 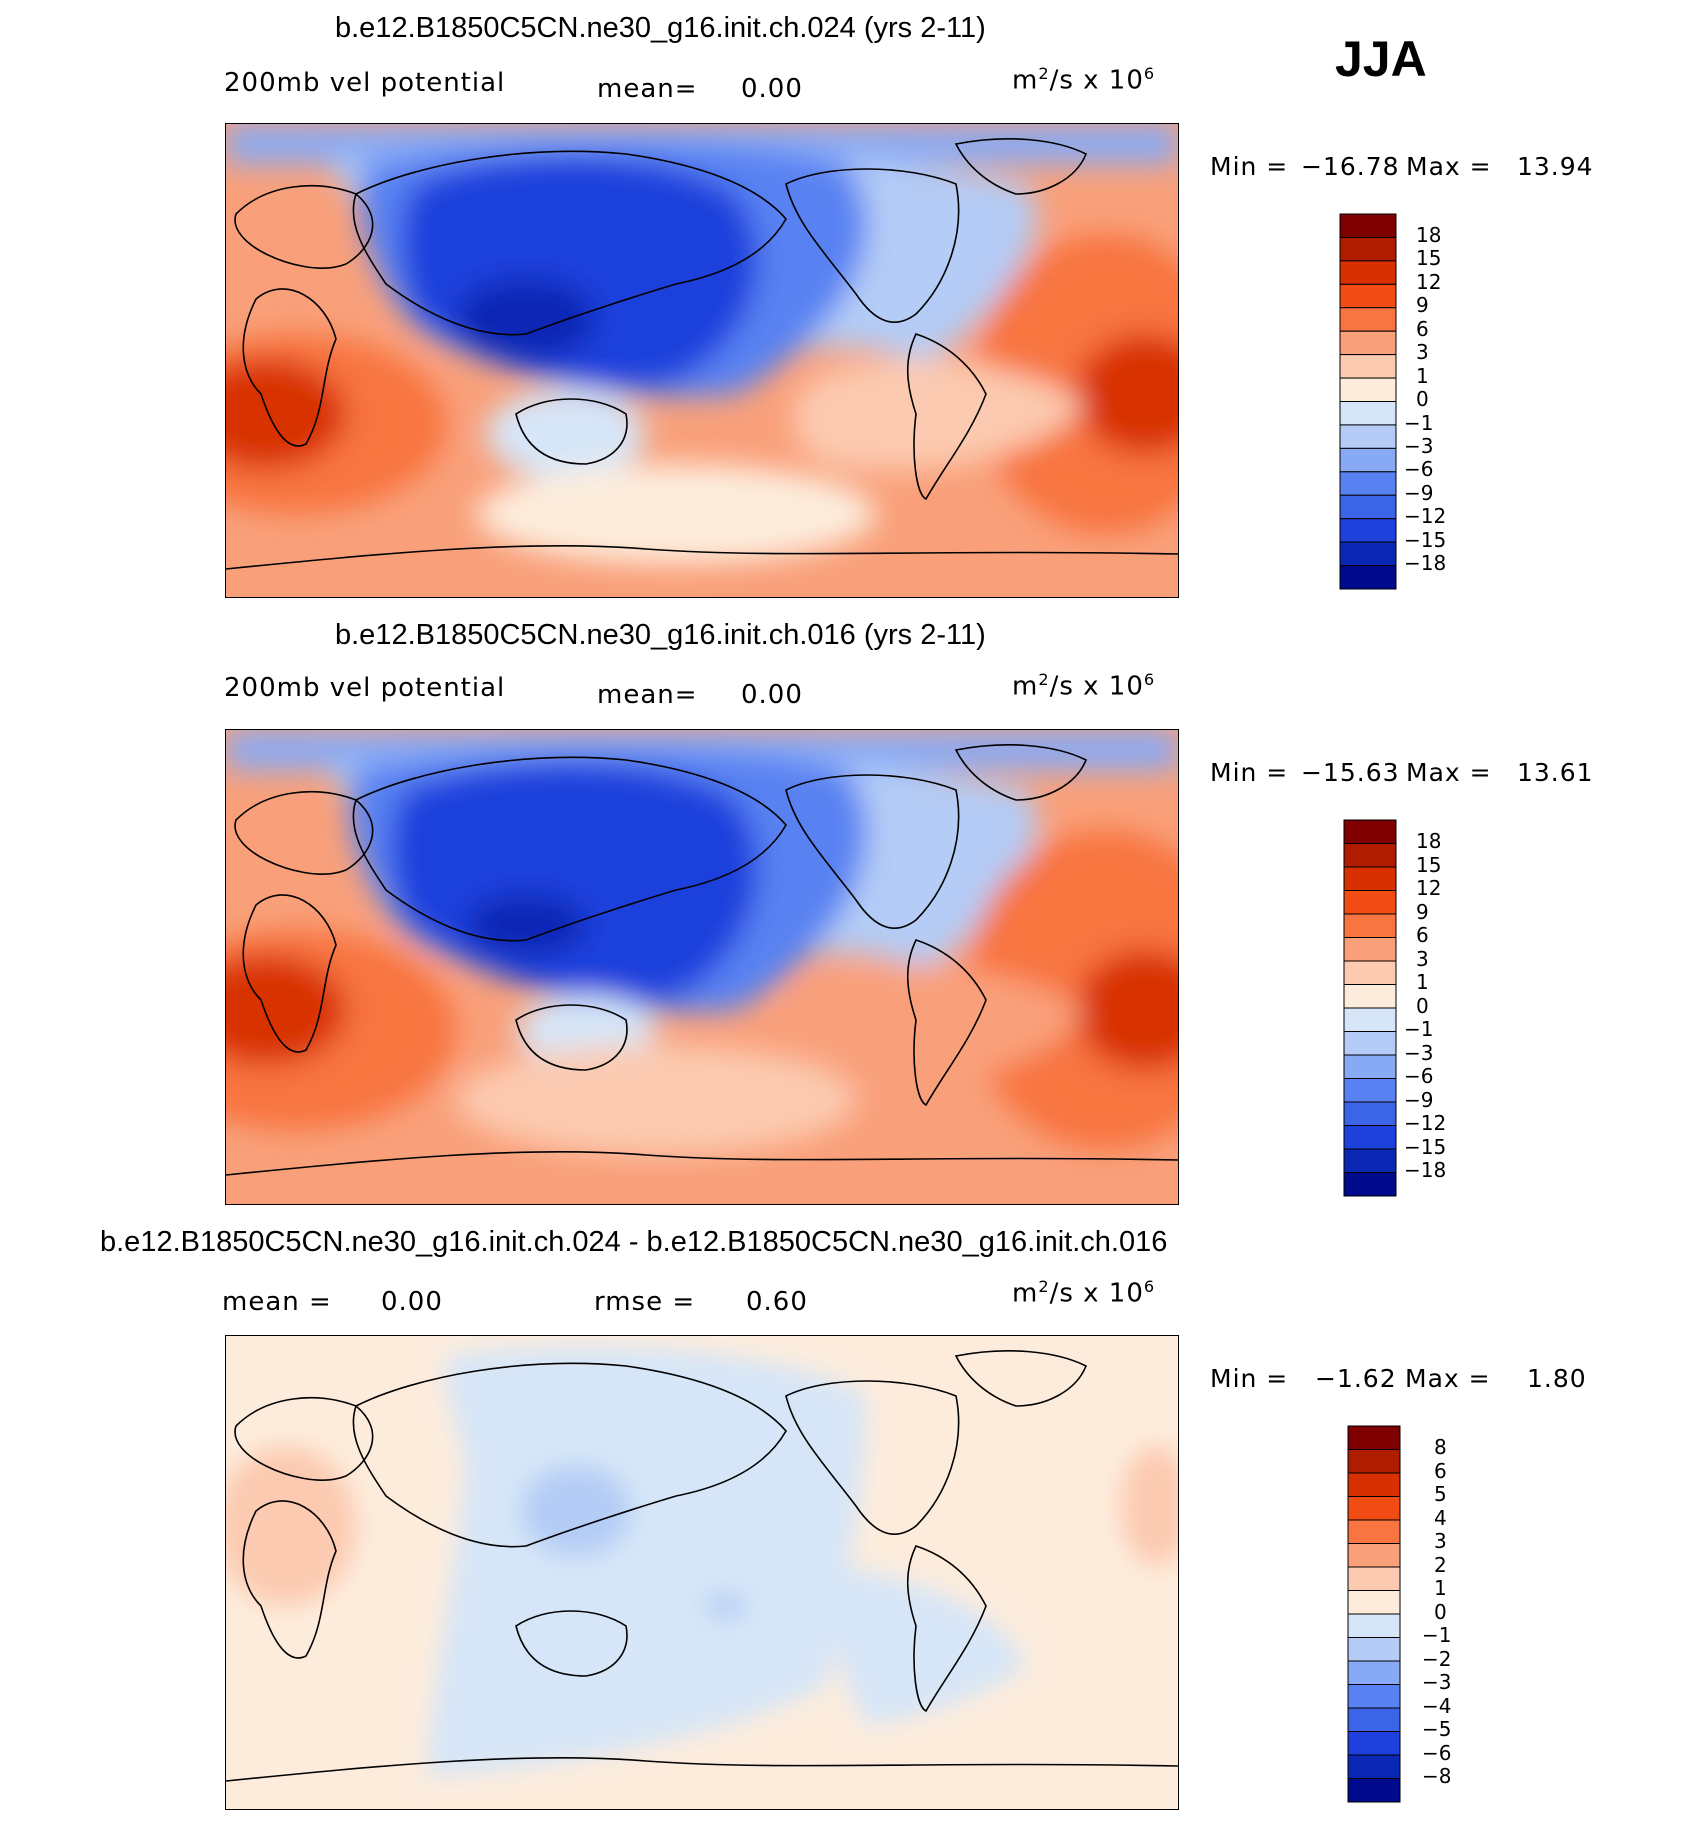 I want to click on field-africa-positive, so click(x=291, y=1526).